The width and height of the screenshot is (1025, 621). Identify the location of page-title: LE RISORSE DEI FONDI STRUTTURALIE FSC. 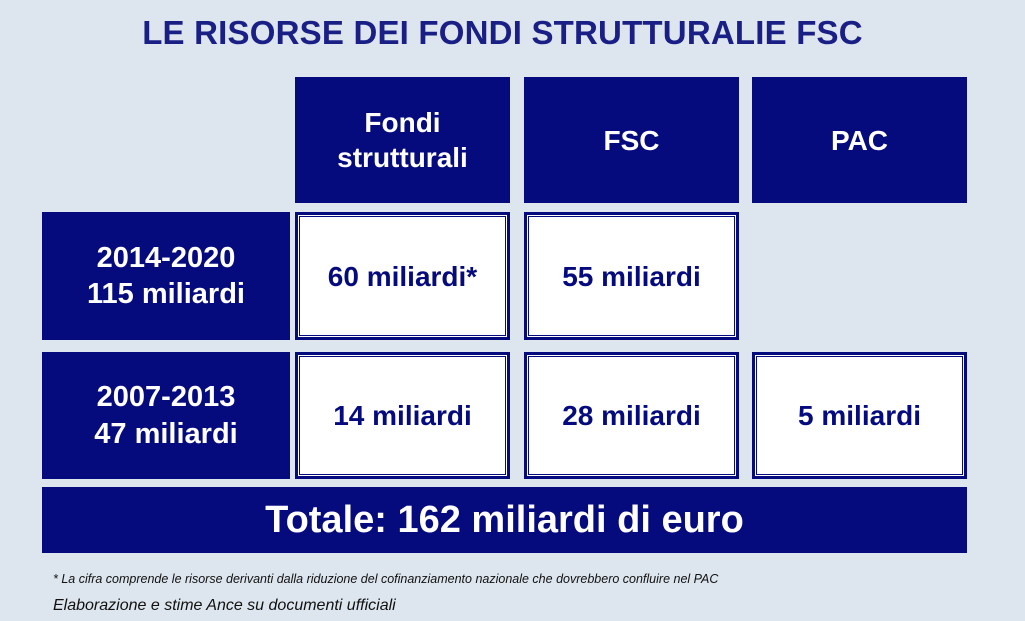
(502, 32).